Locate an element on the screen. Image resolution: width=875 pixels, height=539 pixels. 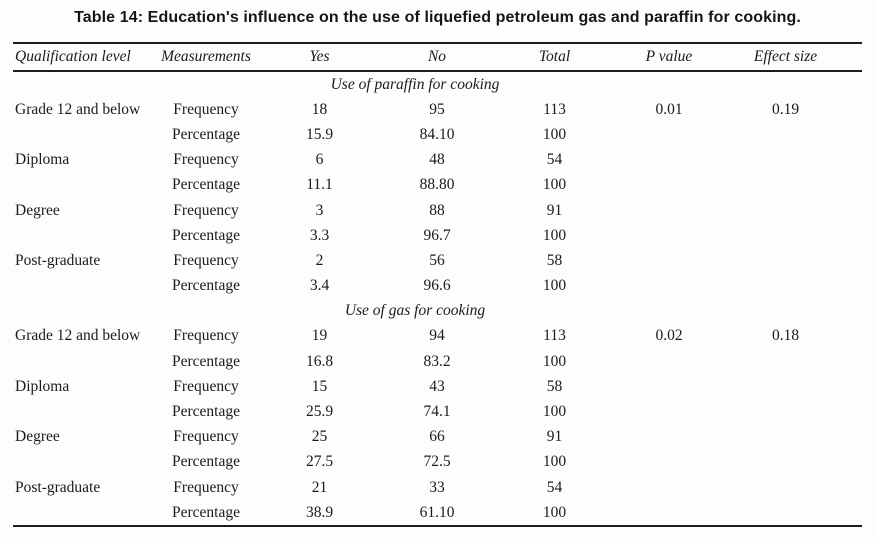
table-row: Percentage 15.9 84.10 100 is located at coordinates (437, 134).